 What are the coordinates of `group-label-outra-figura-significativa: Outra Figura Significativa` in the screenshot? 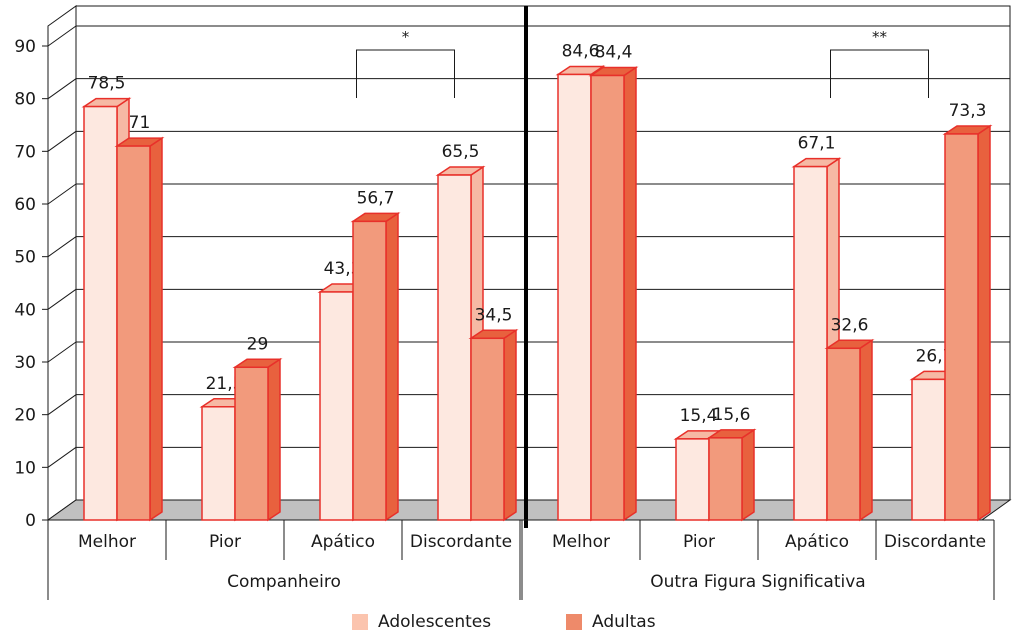 It's located at (757, 582).